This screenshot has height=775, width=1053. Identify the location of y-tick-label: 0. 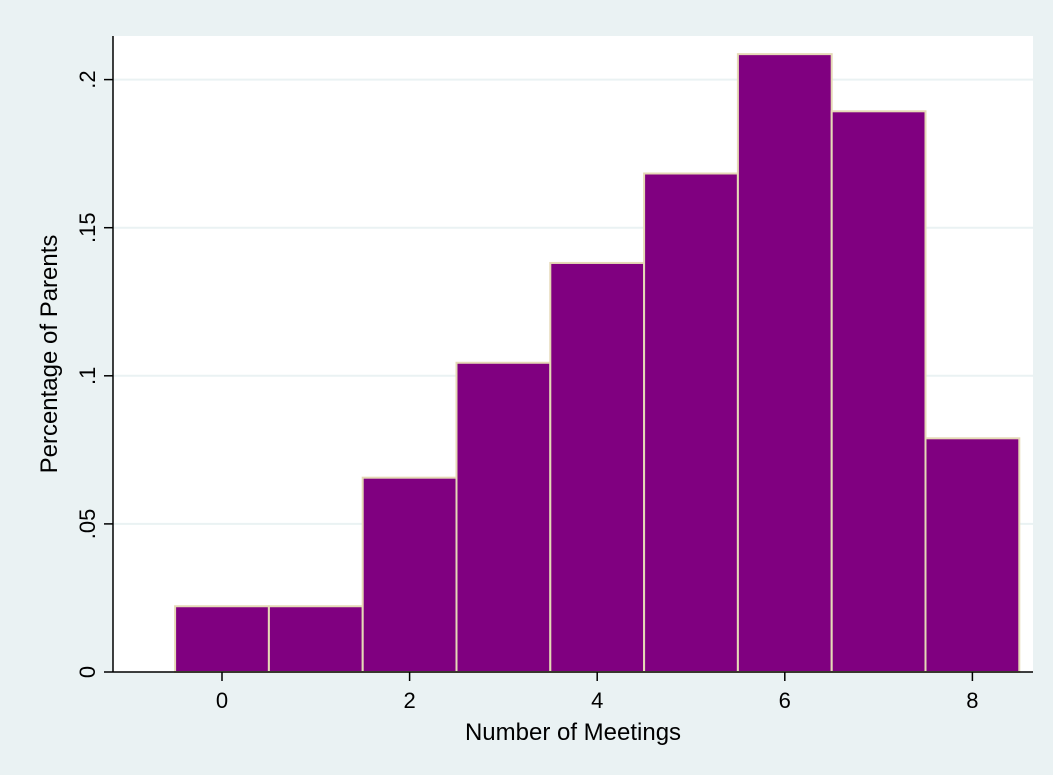
(87, 672).